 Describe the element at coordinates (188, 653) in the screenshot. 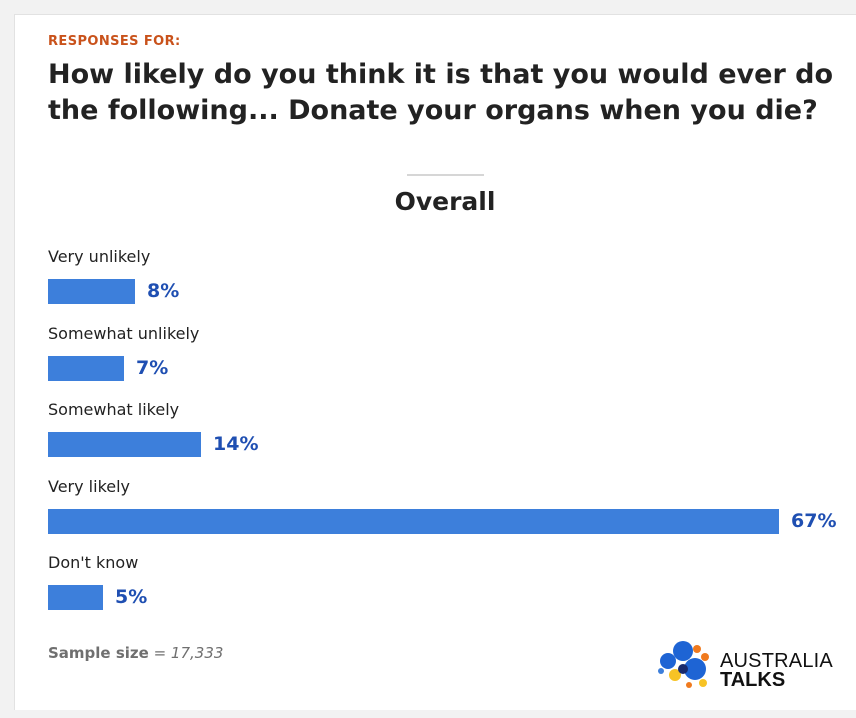

I see `sample-size-value: = 17,333` at that location.